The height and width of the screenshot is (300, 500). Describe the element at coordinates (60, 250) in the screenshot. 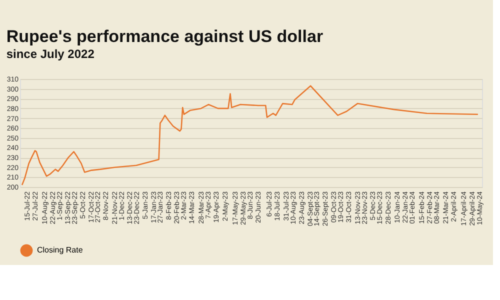

I see `legend-label: Closing Rate` at that location.